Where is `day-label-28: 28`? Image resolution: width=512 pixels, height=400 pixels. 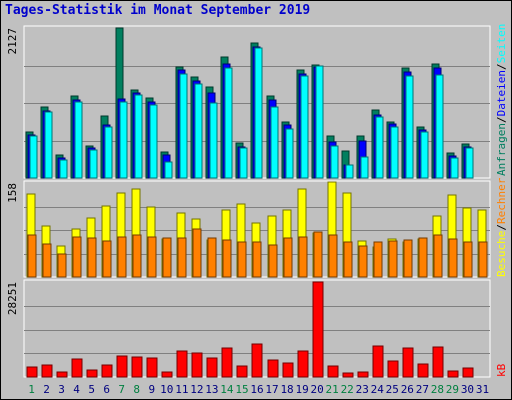 day-label-28: 28 is located at coordinates (437, 389).